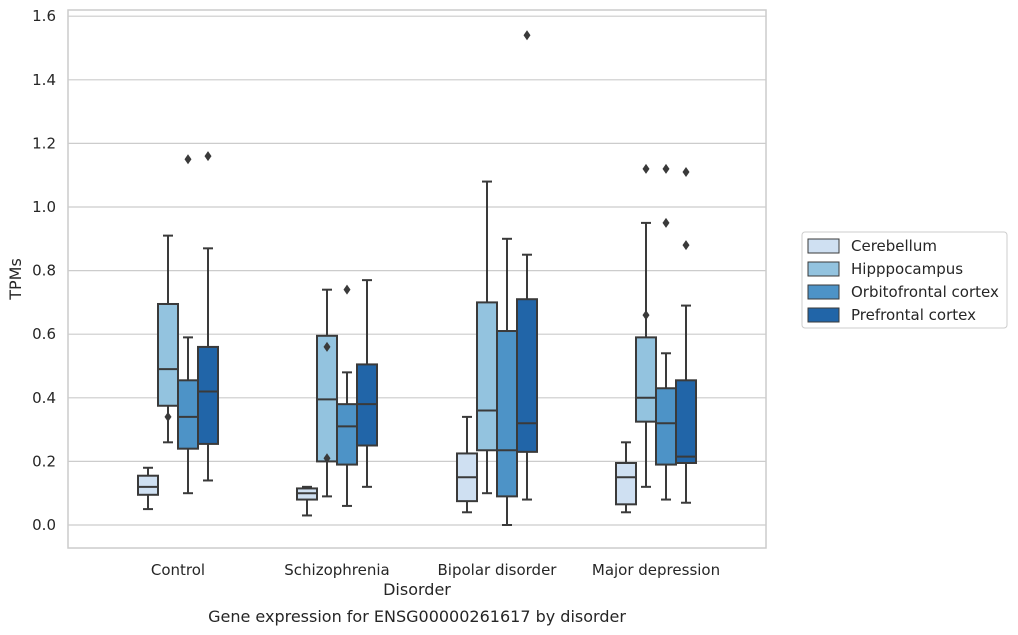 Image resolution: width=1018 pixels, height=635 pixels. What do you see at coordinates (44, 398) in the screenshot?
I see `y-tick-label: 0.4` at bounding box center [44, 398].